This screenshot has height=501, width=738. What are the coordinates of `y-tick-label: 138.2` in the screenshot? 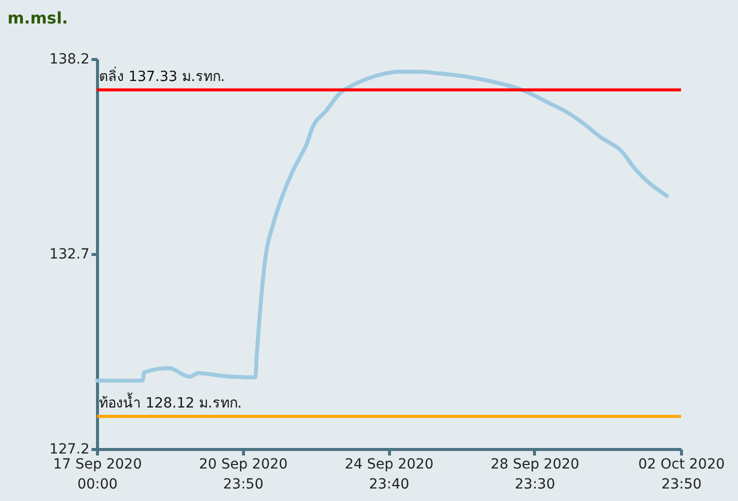 It's located at (69, 60).